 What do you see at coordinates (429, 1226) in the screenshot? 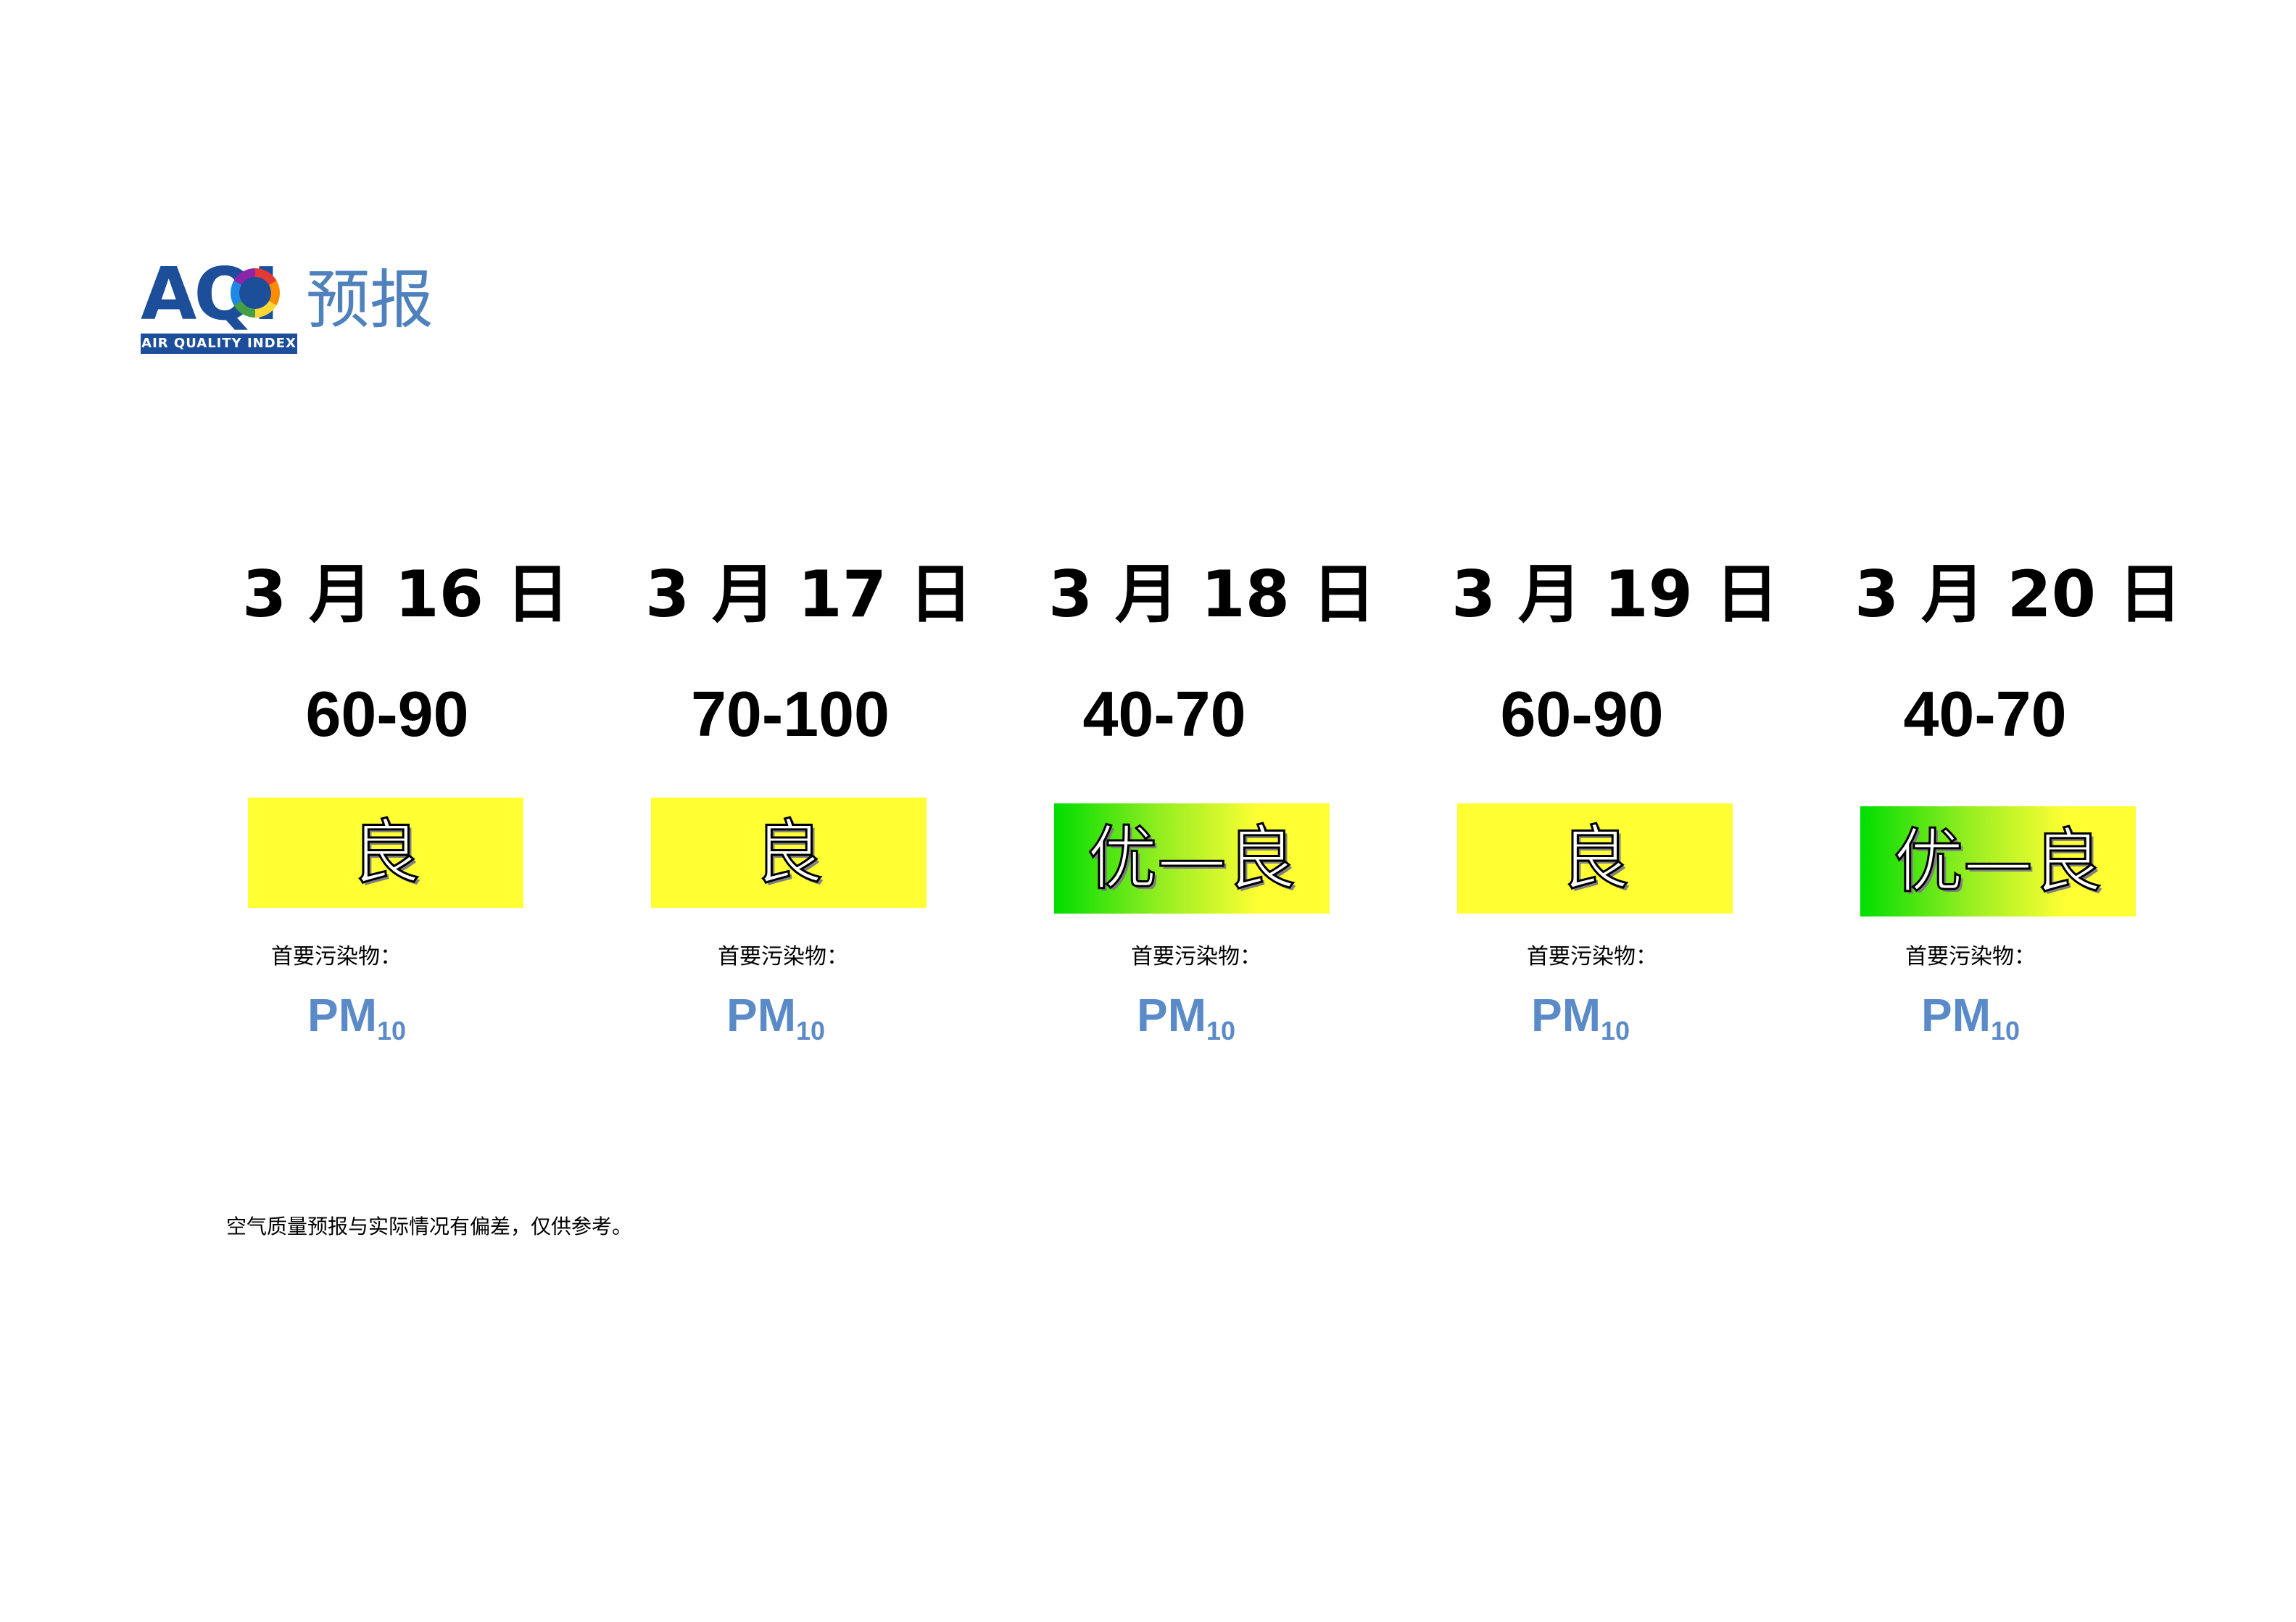
I see `disclaimer: 空气质量预报与实际情况有偏差，仅供参考。` at bounding box center [429, 1226].